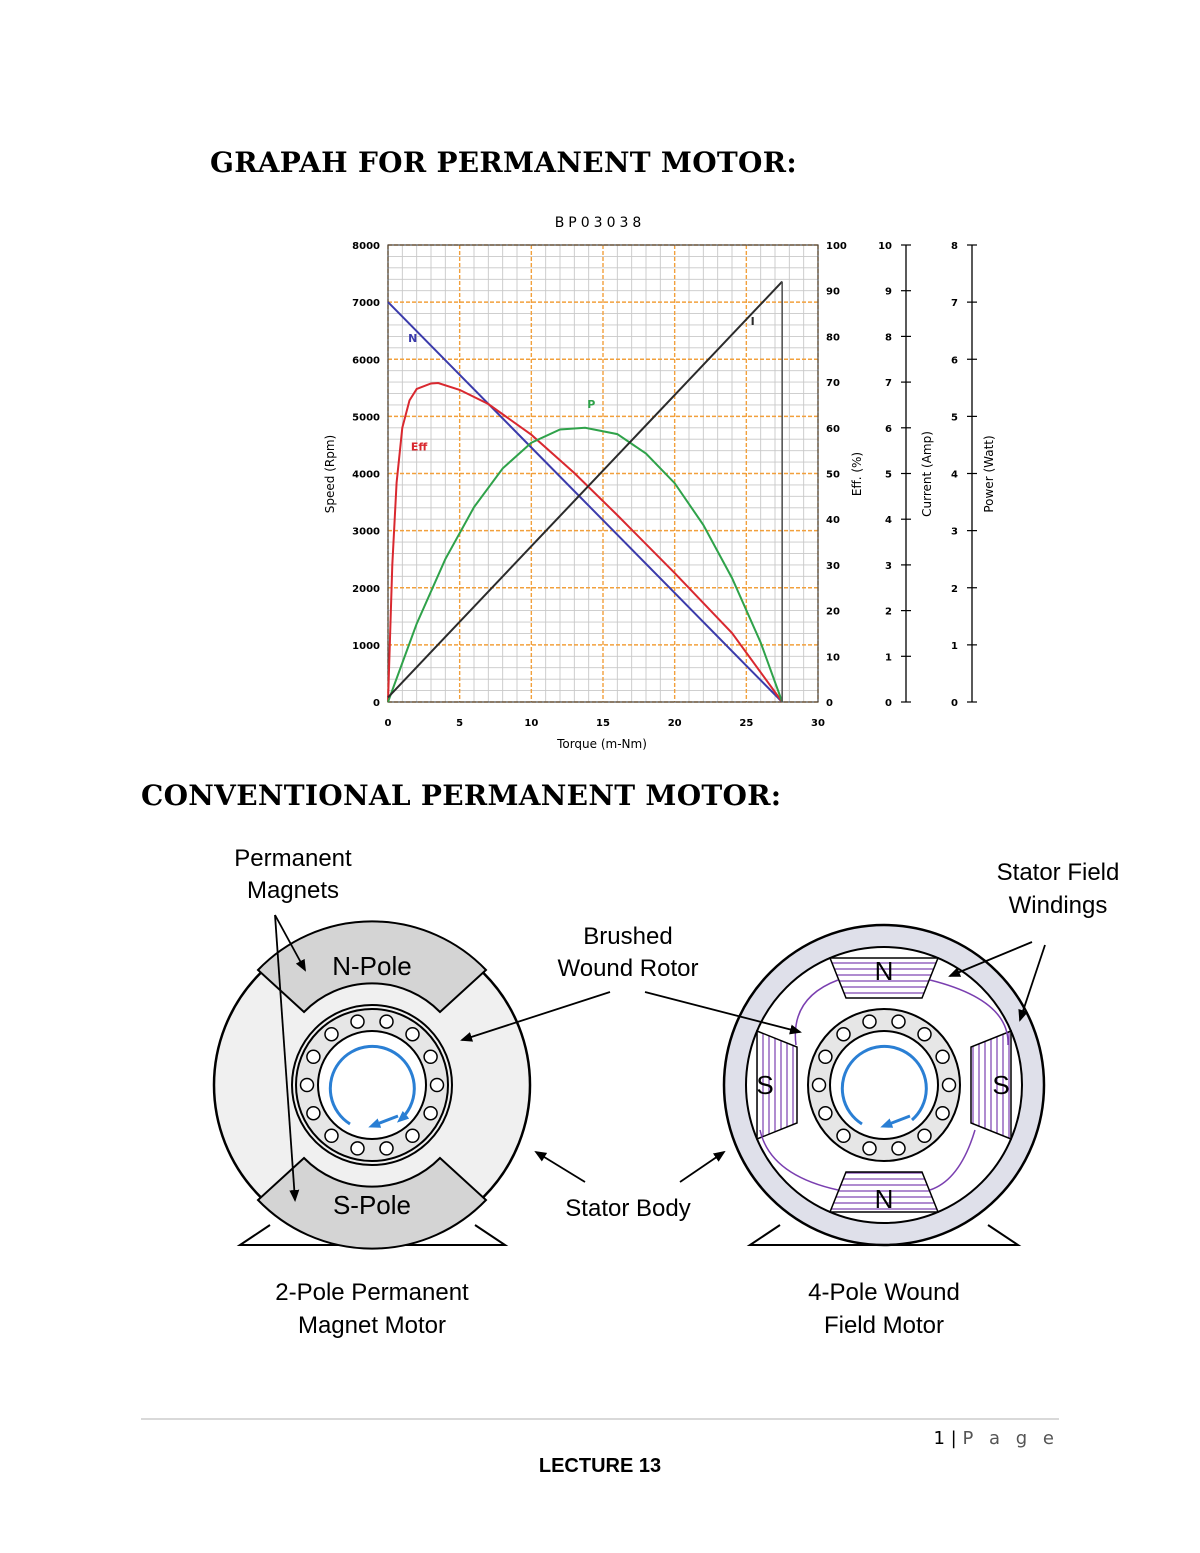  Describe the element at coordinates (833, 337) in the screenshot. I see `efficiency-tick-label: 80` at that location.